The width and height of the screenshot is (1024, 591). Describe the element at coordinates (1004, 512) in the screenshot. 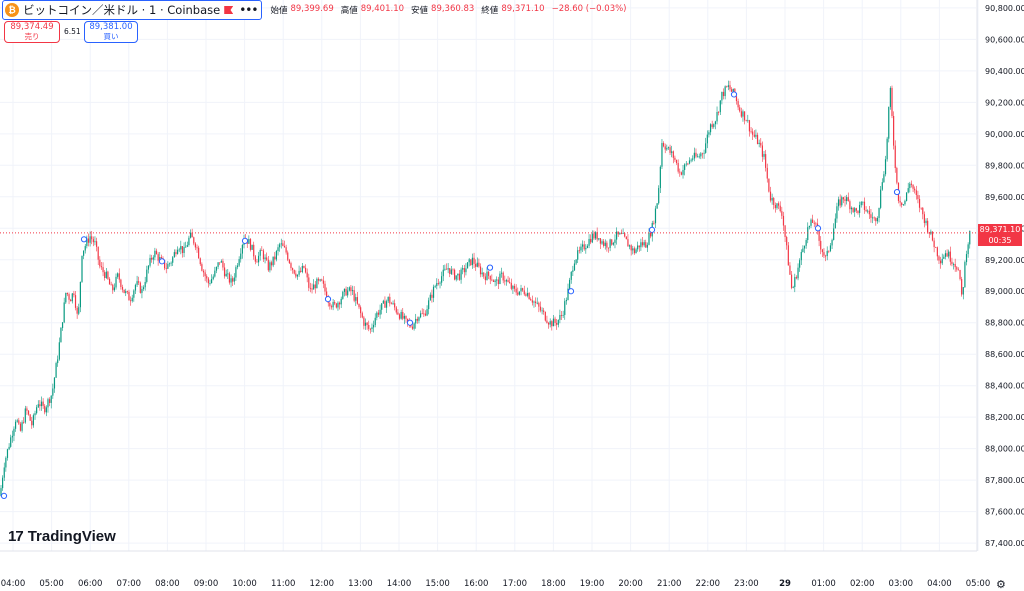

I see `price-tick-label: 87,600.00` at that location.